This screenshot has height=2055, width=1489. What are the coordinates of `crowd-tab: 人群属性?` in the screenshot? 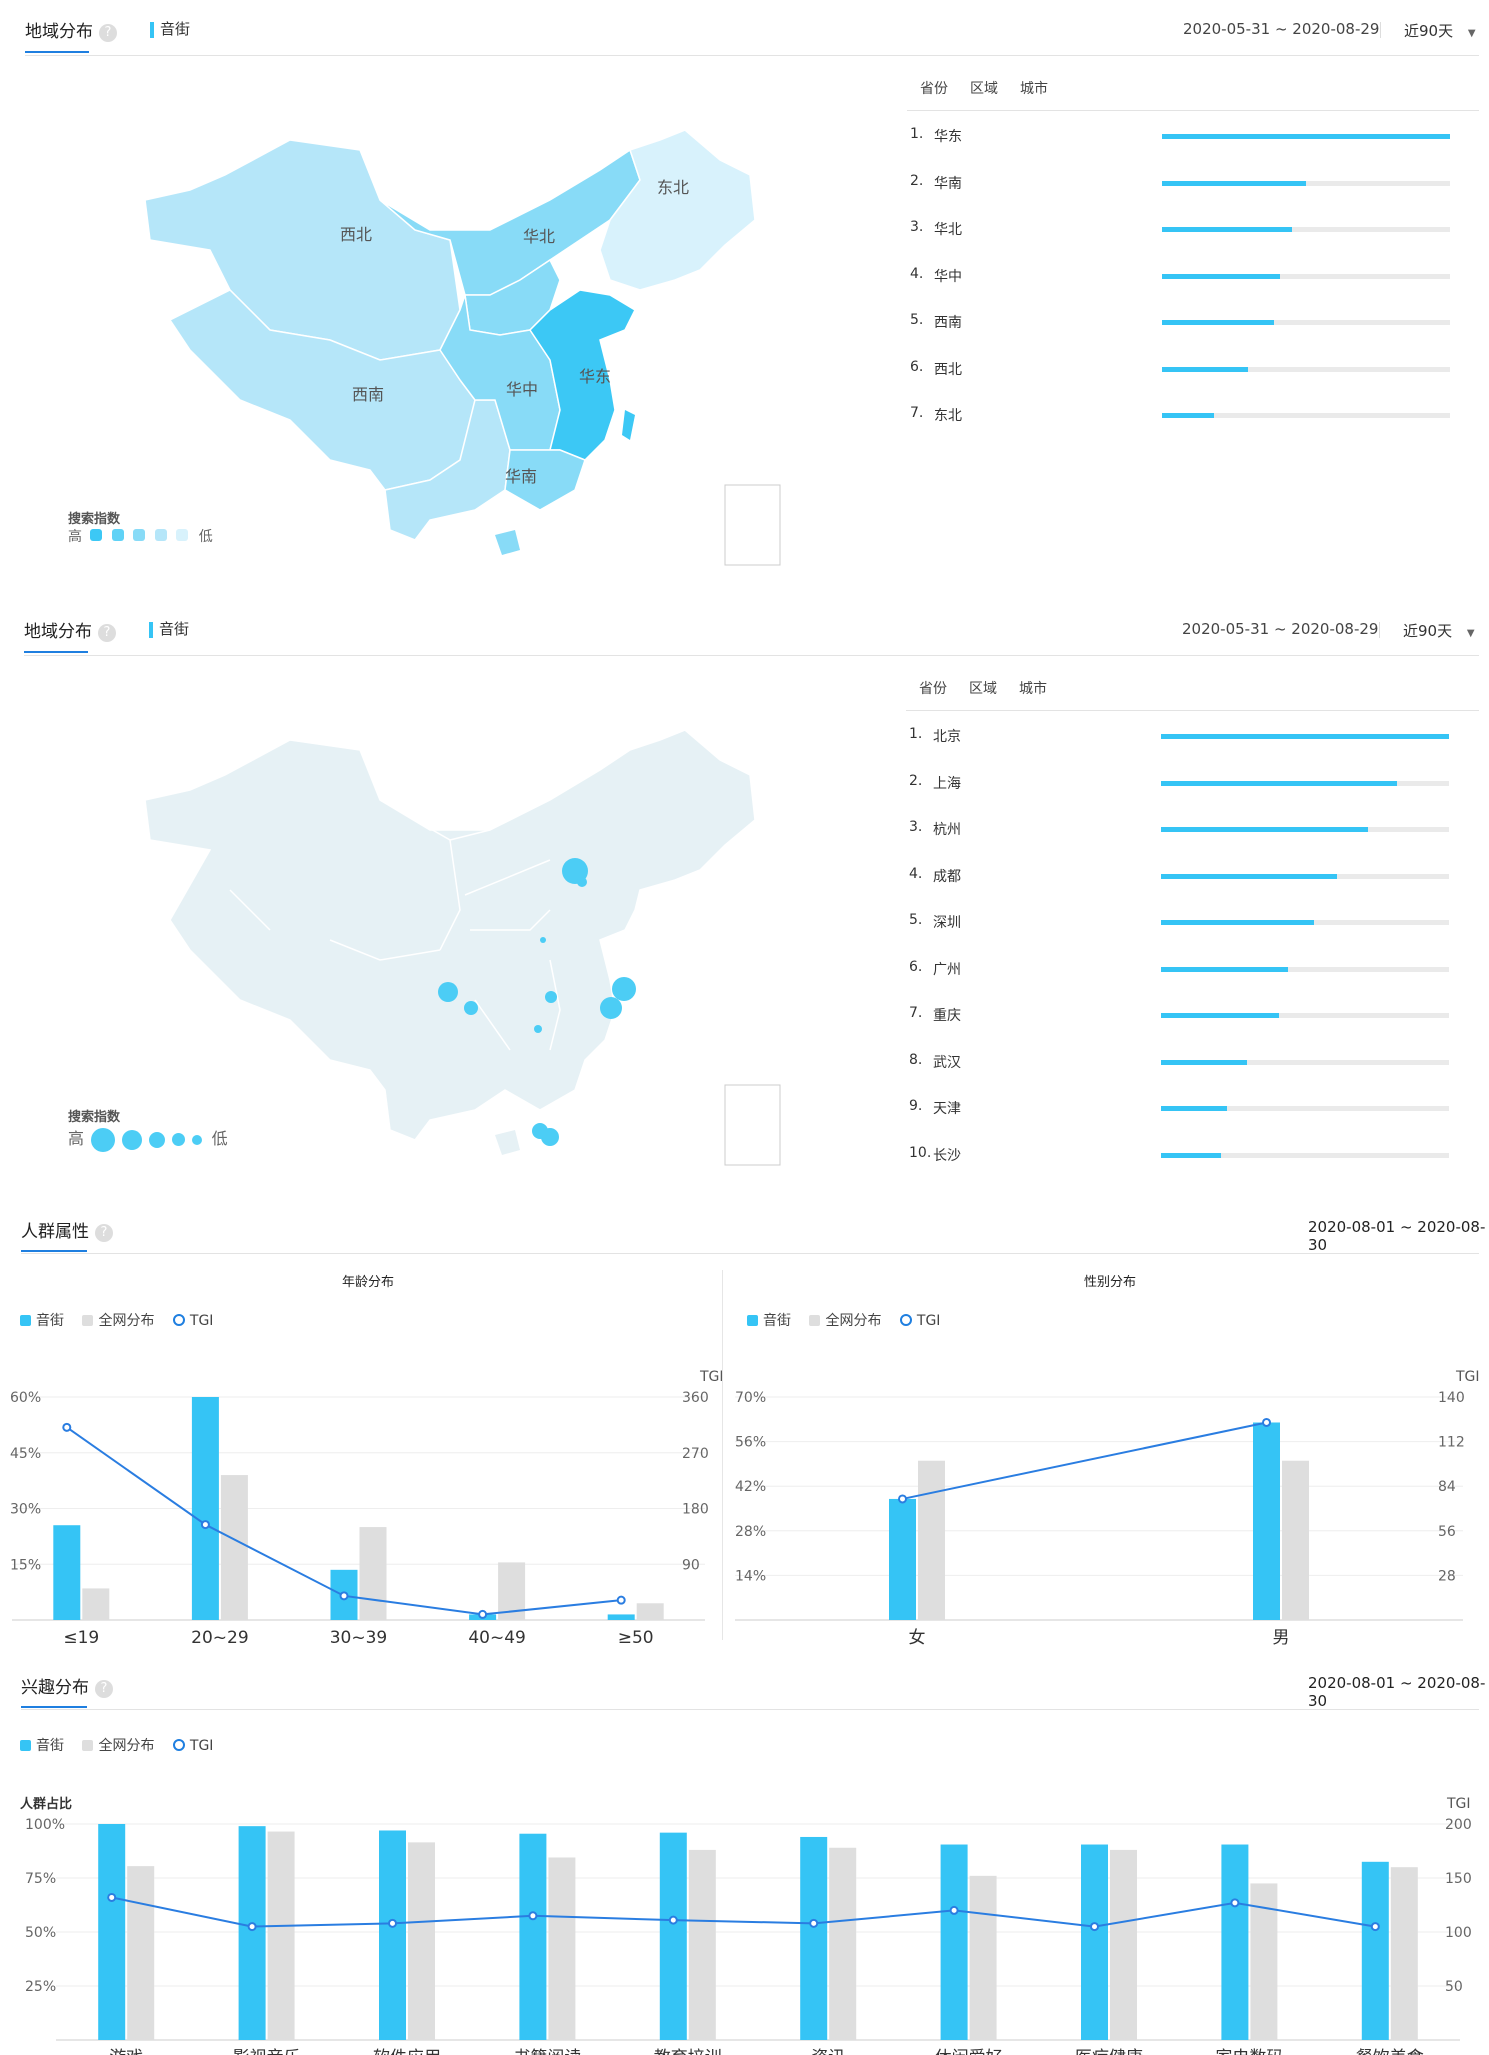 It's located at (67, 1229).